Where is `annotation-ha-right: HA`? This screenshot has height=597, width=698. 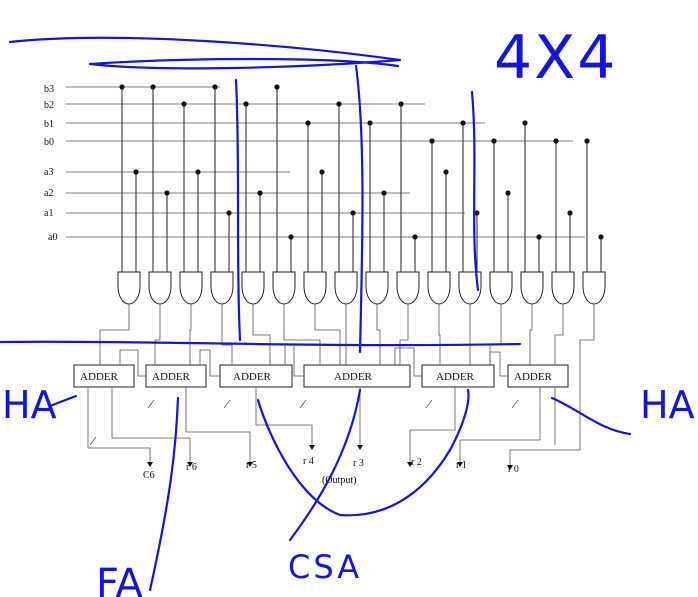
annotation-ha-right: HA is located at coordinates (667, 405).